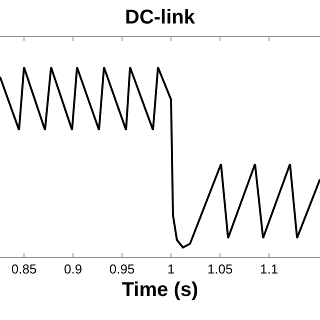 The width and height of the screenshot is (320, 320). I want to click on x-tick-label: 1, so click(171, 269).